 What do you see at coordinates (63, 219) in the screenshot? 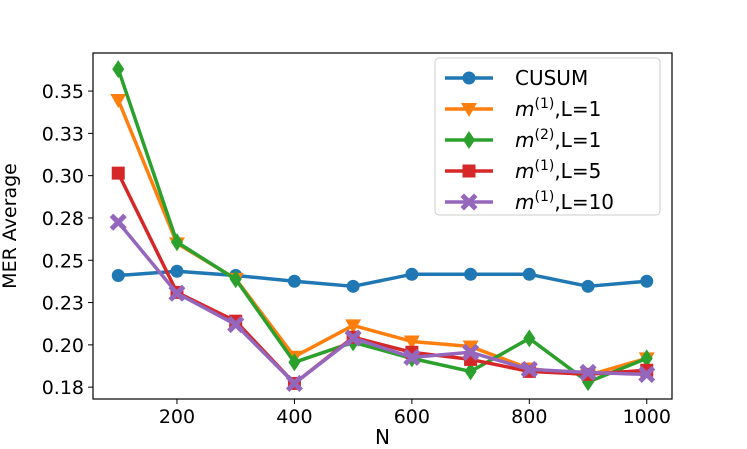
I see `y-tick-label: 0.28` at bounding box center [63, 219].